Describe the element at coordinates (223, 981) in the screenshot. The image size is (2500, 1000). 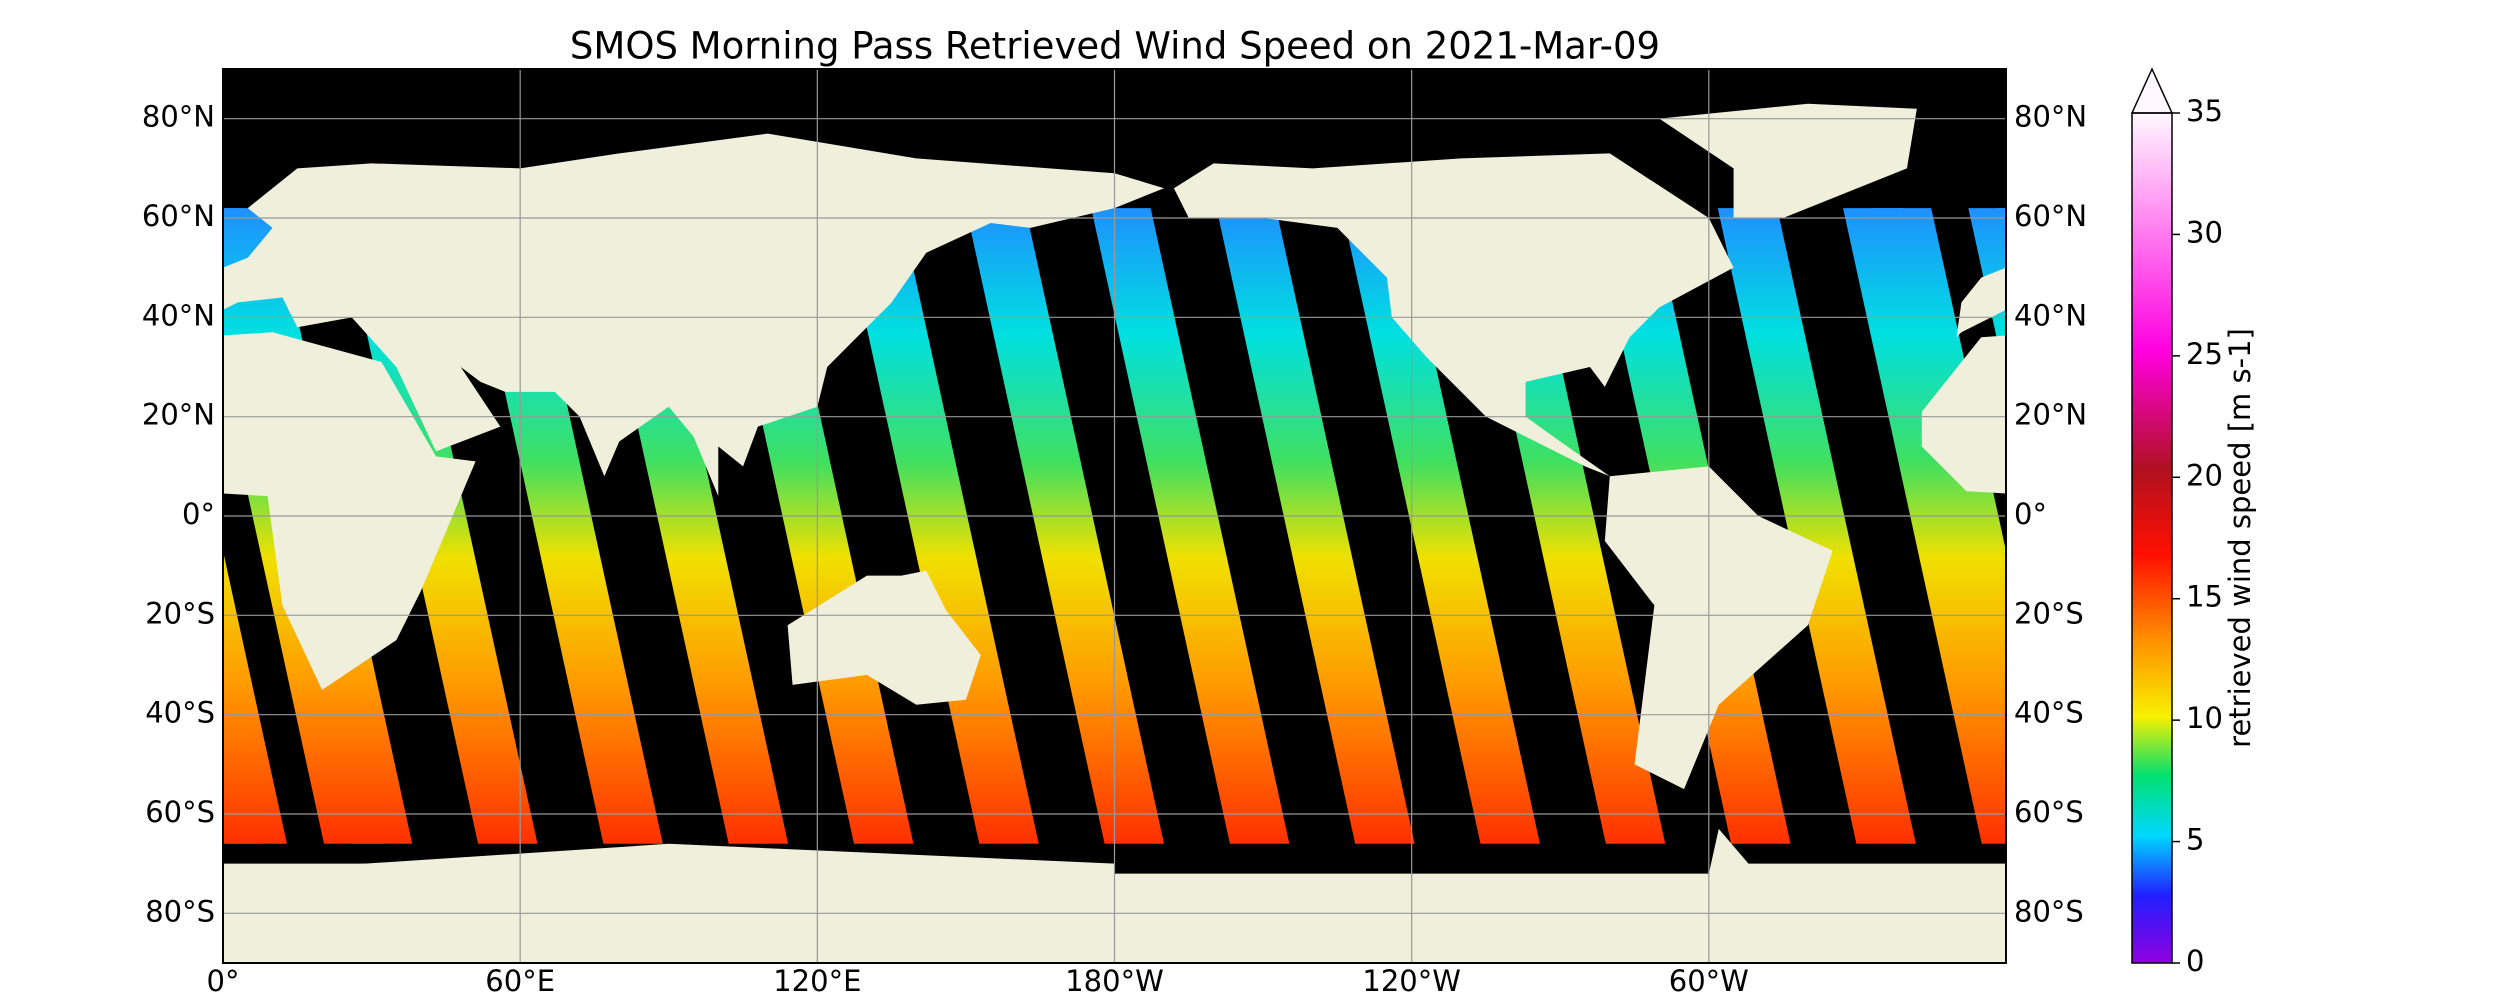
I see `lon-tick-label: 0°` at that location.